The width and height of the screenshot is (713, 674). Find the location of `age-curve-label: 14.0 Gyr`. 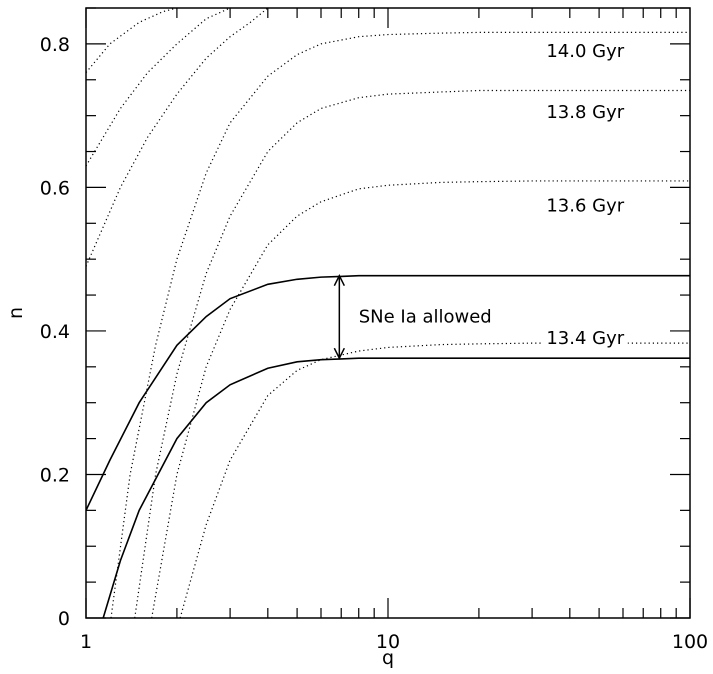

age-curve-label: 14.0 Gyr is located at coordinates (585, 51).